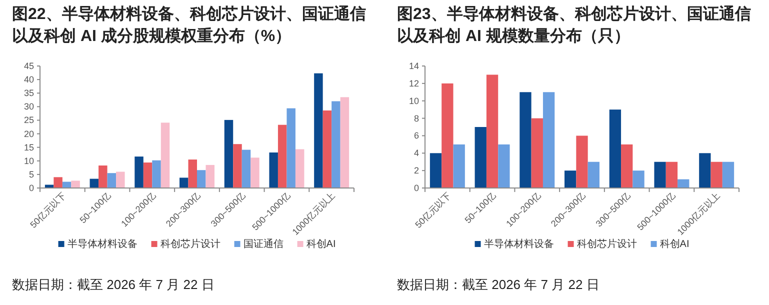  What do you see at coordinates (413, 66) in the screenshot?
I see `y-tick-label: 14` at bounding box center [413, 66].